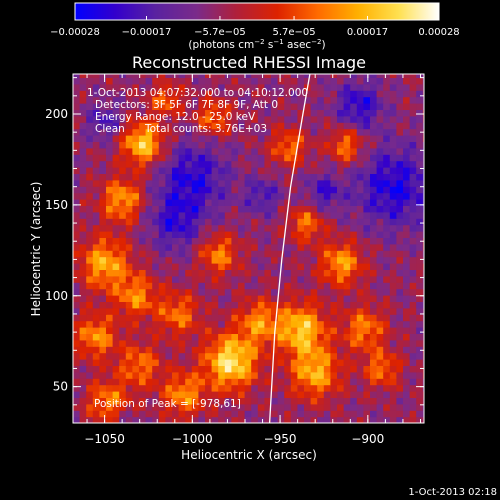 Image resolution: width=500 pixels, height=500 pixels. I want to click on y-tick-label: 100, so click(56, 296).